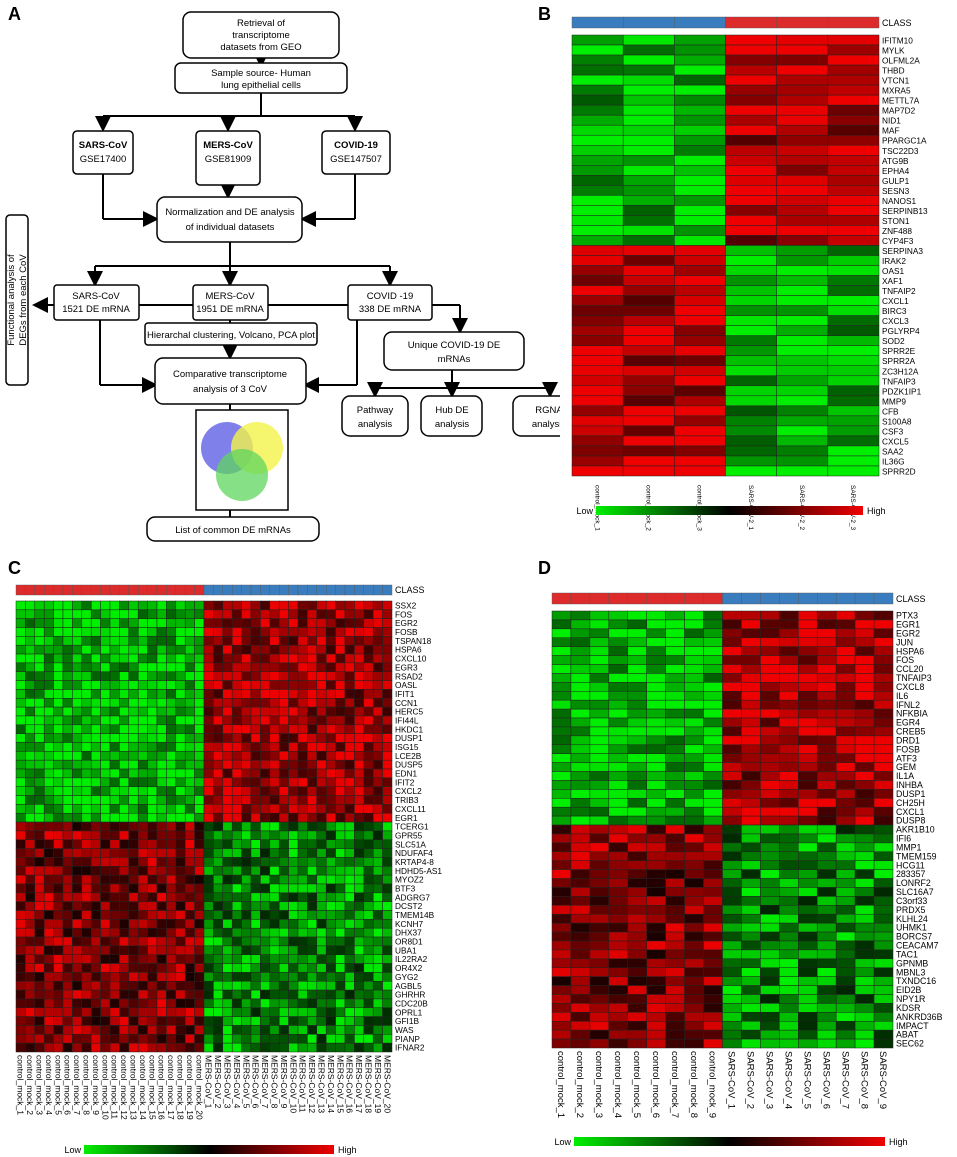 Image resolution: width=957 pixels, height=1157 pixels. I want to click on gene-label: DUSP8, so click(910, 821).